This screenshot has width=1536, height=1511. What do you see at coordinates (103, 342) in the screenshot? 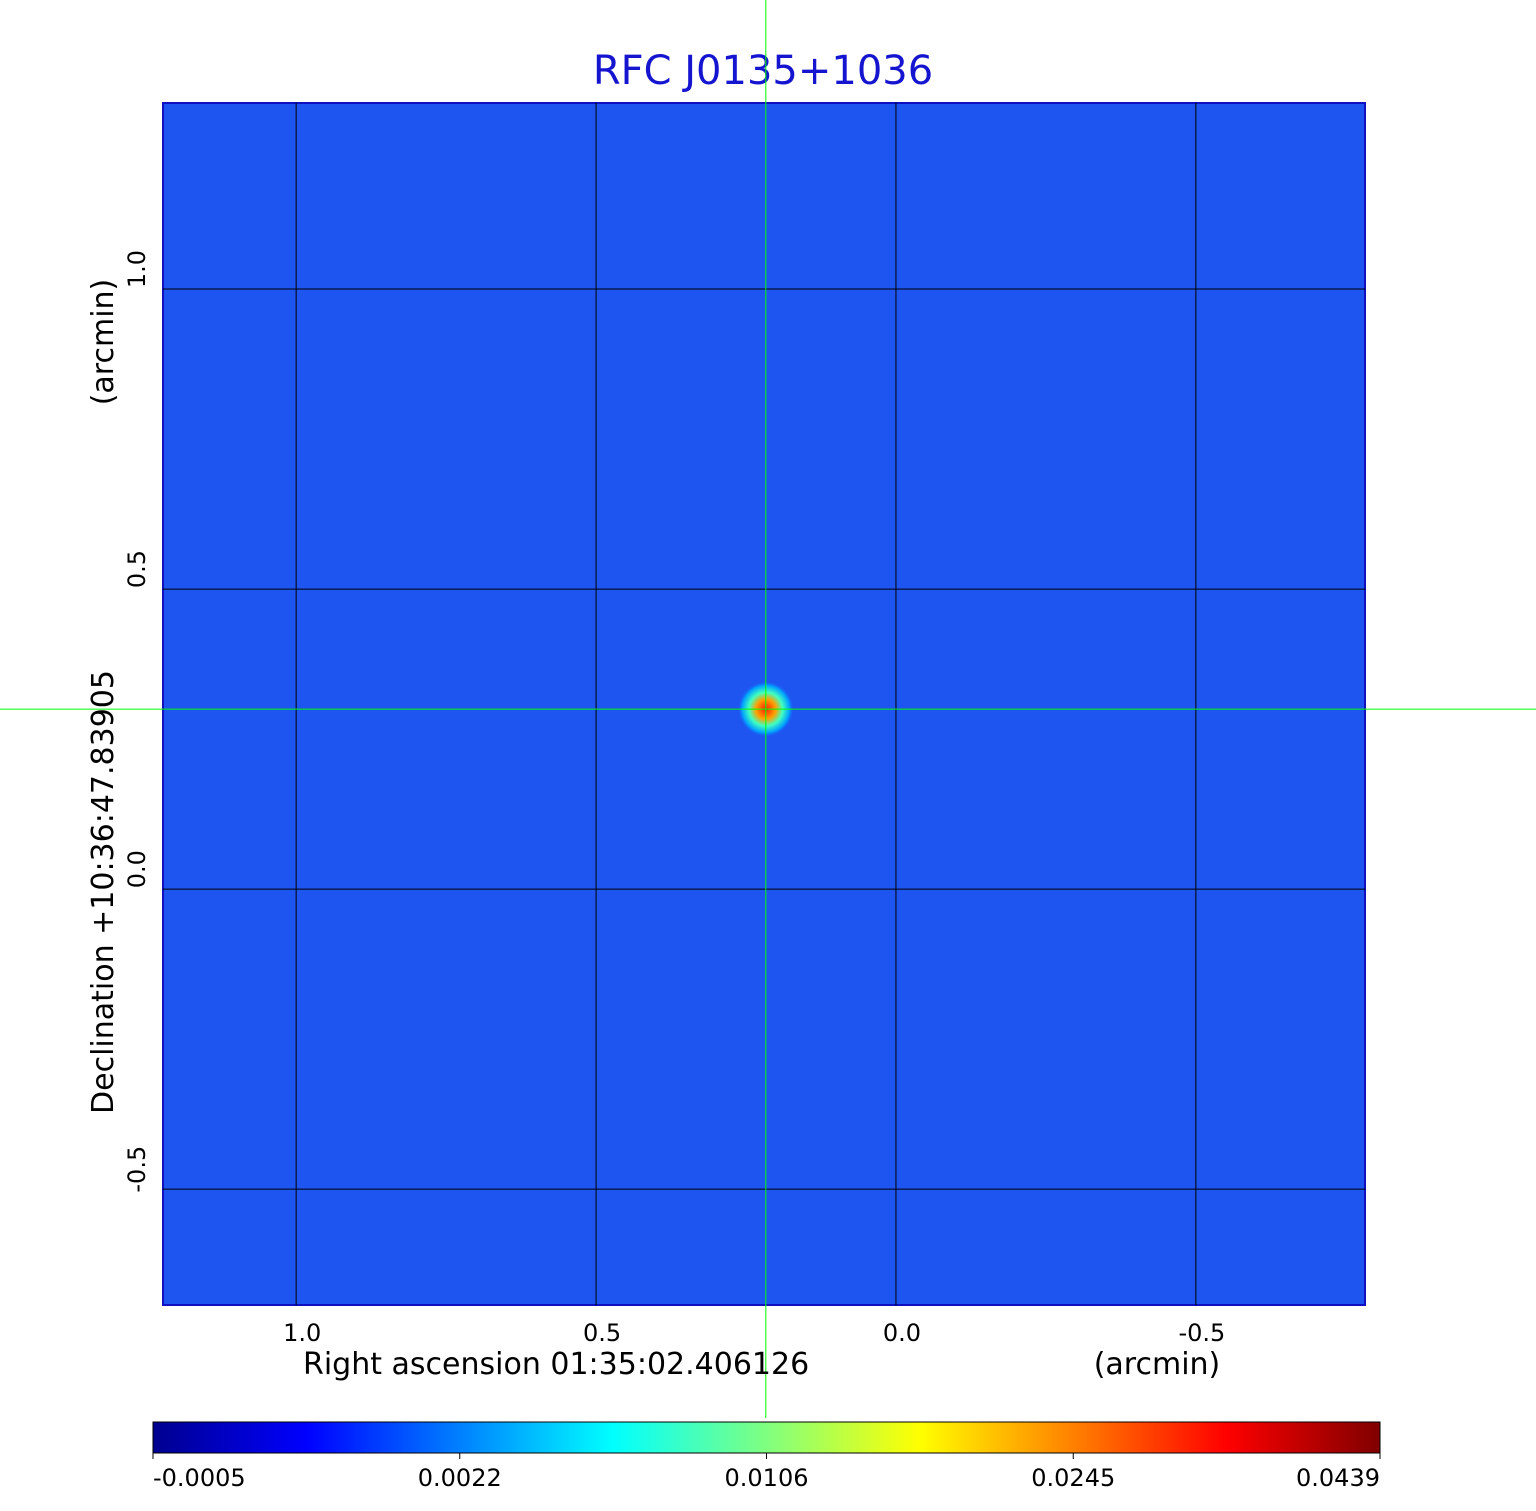
I see `y-axis-unit: (arcmin)` at bounding box center [103, 342].